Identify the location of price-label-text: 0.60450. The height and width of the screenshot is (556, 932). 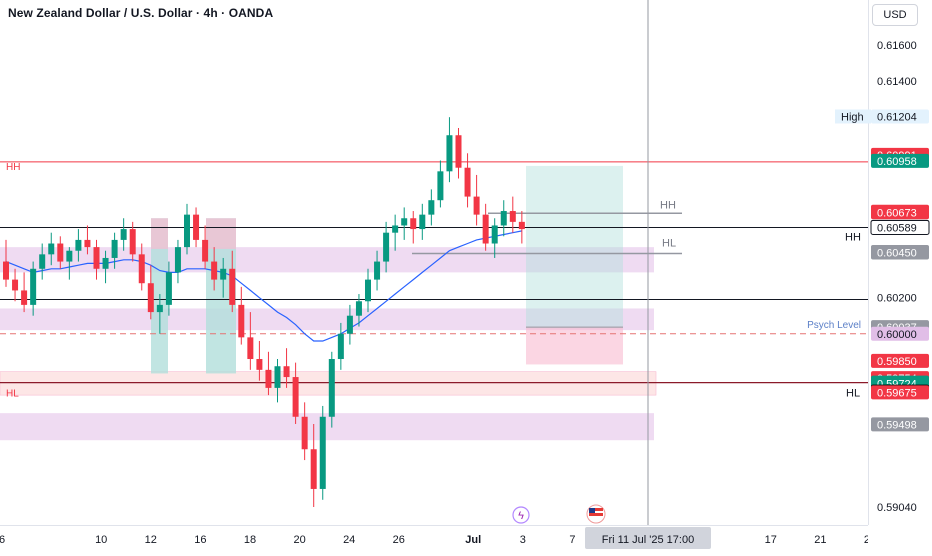
(897, 254).